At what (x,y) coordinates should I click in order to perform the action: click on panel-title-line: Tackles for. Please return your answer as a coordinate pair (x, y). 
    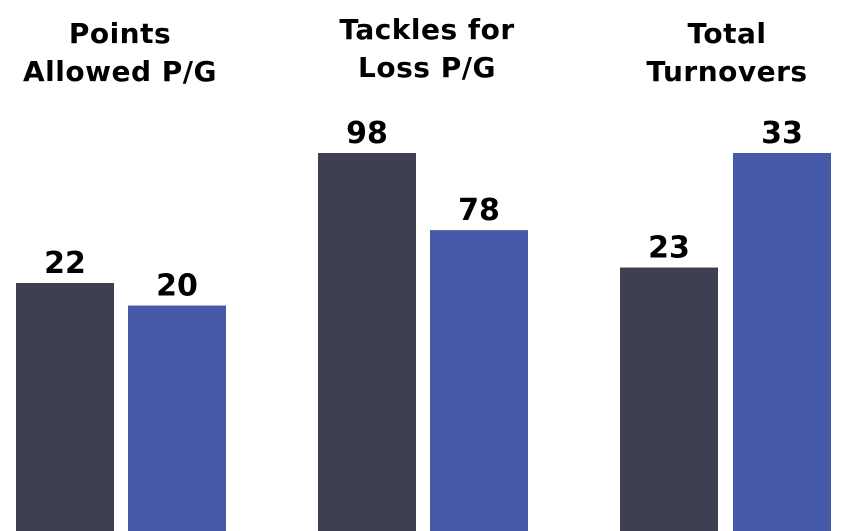
    Looking at the image, I should click on (427, 29).